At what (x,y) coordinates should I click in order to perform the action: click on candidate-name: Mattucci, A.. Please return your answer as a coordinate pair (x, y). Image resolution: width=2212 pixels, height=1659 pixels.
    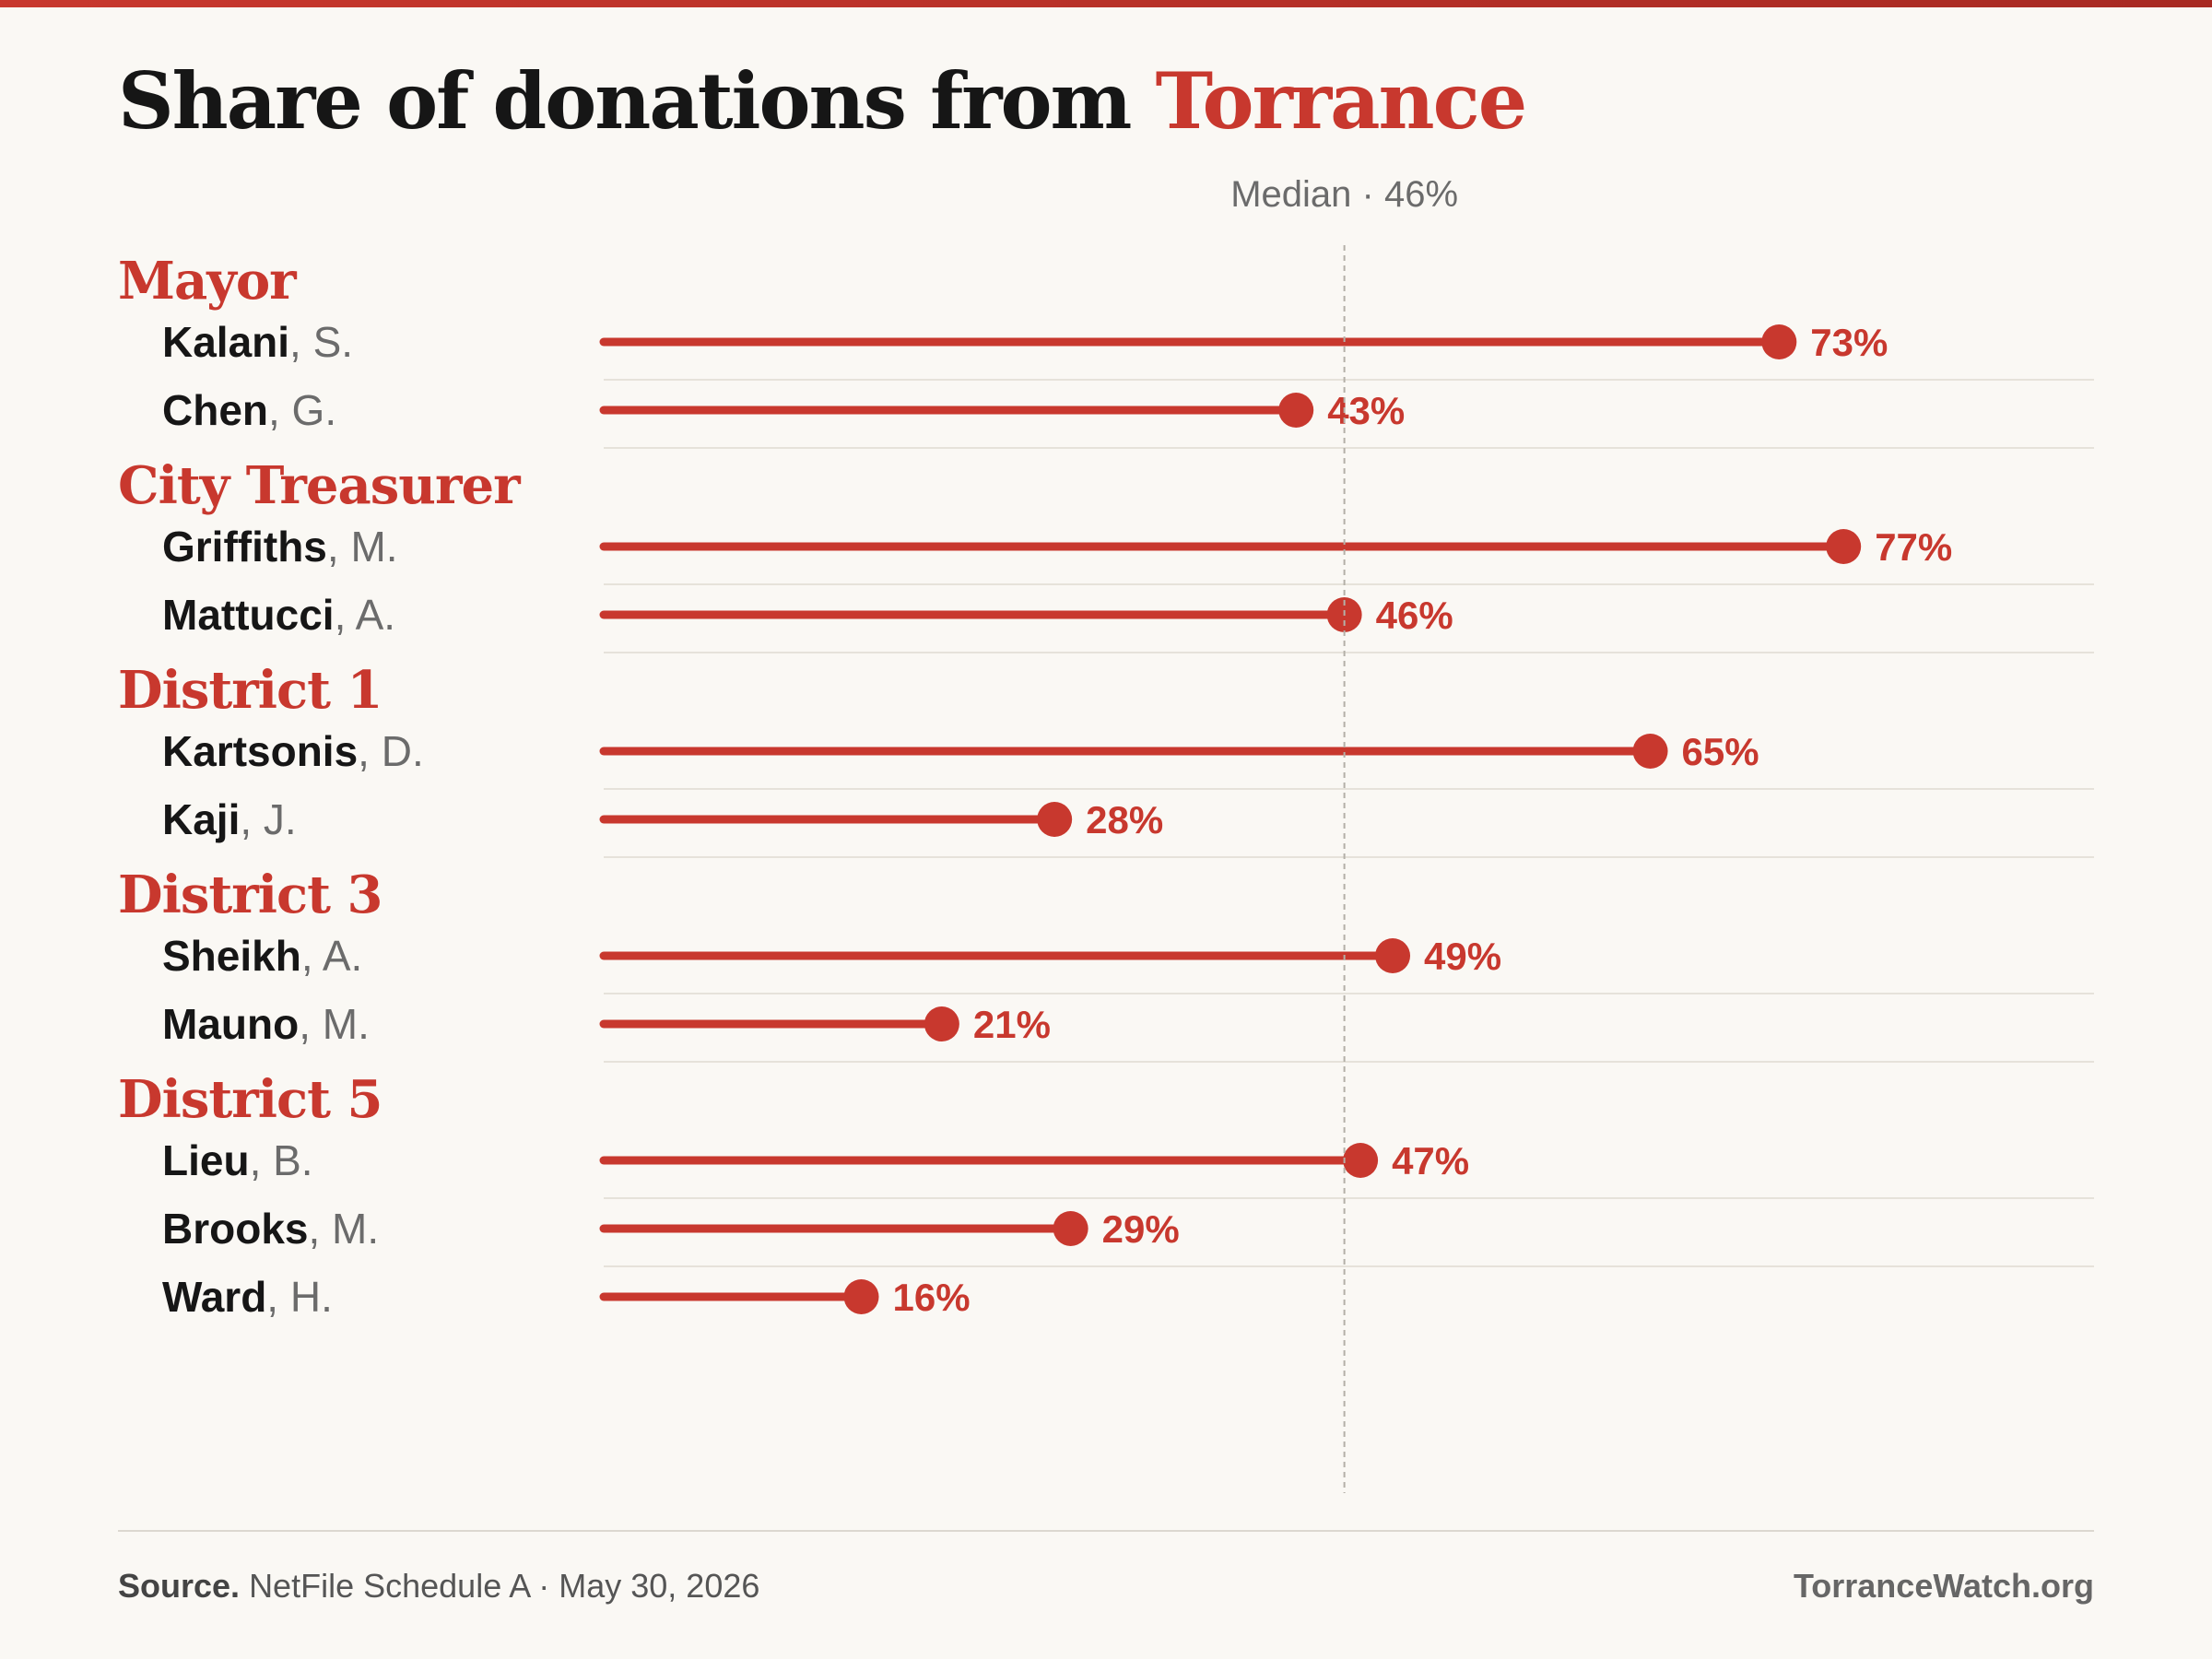
    Looking at the image, I should click on (278, 615).